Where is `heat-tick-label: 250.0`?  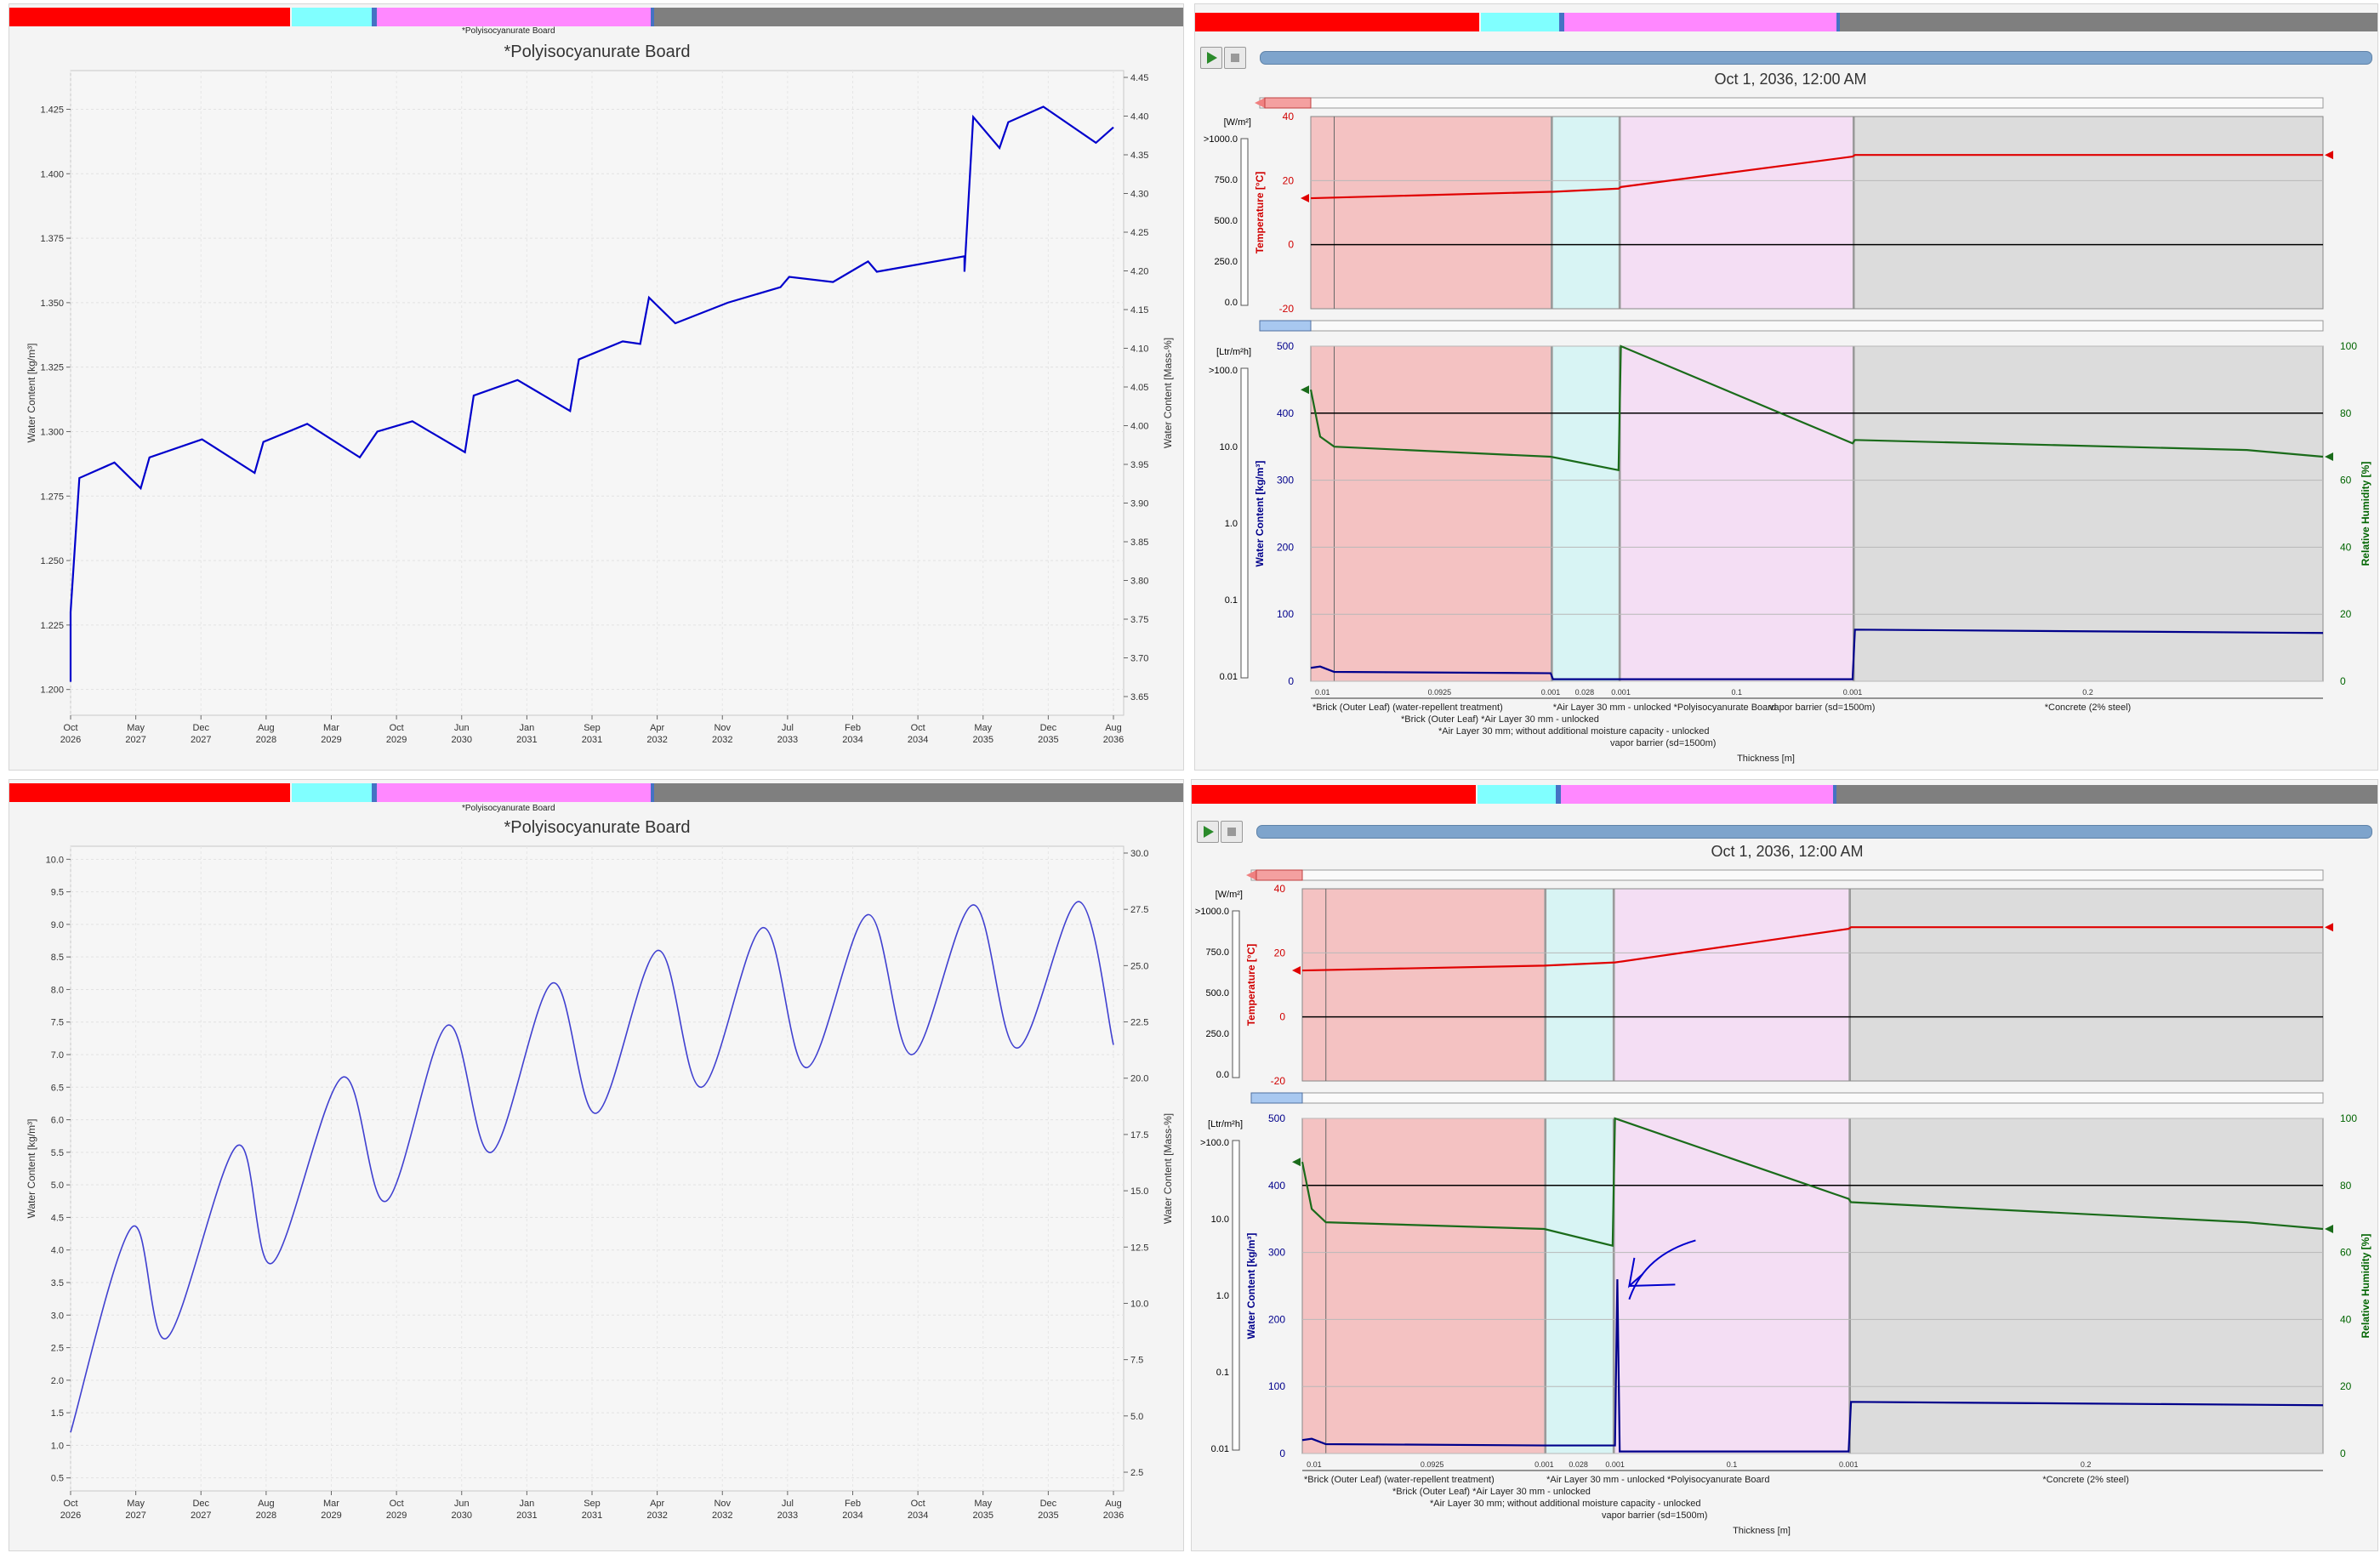 heat-tick-label: 250.0 is located at coordinates (1217, 1034).